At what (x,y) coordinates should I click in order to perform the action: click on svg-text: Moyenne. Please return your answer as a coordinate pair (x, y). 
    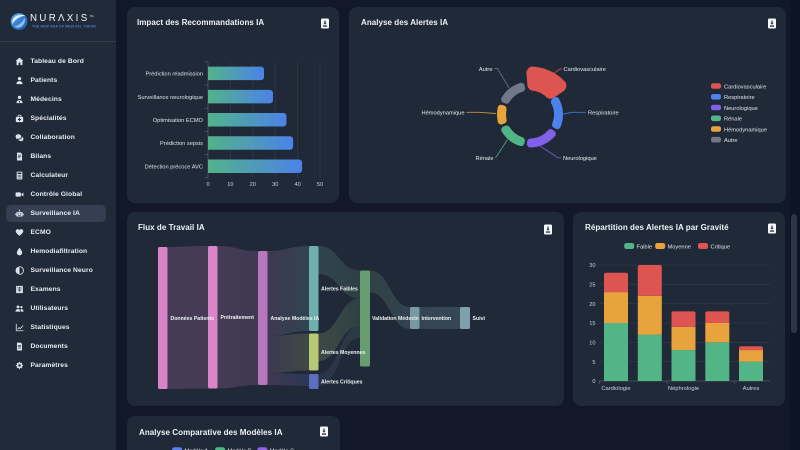
    Looking at the image, I should click on (679, 247).